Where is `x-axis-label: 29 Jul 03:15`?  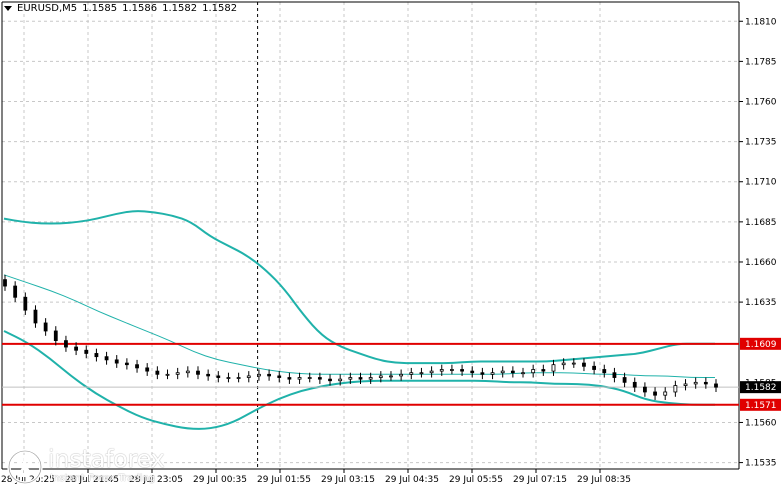
x-axis-label: 29 Jul 03:15 is located at coordinates (348, 480).